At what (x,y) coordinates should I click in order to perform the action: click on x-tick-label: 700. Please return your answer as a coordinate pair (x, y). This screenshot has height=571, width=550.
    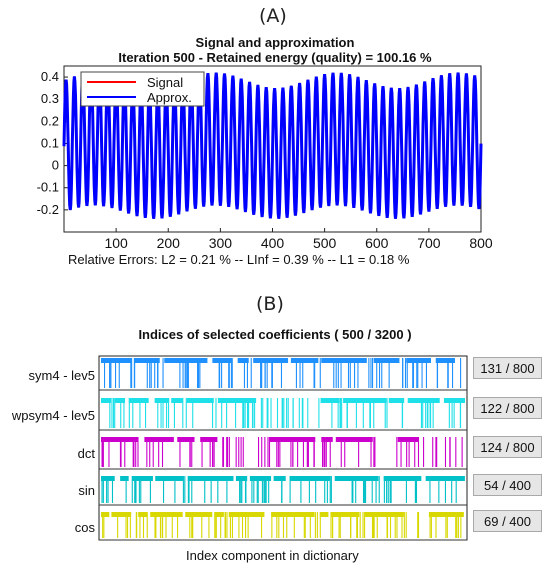
    Looking at the image, I should click on (429, 243).